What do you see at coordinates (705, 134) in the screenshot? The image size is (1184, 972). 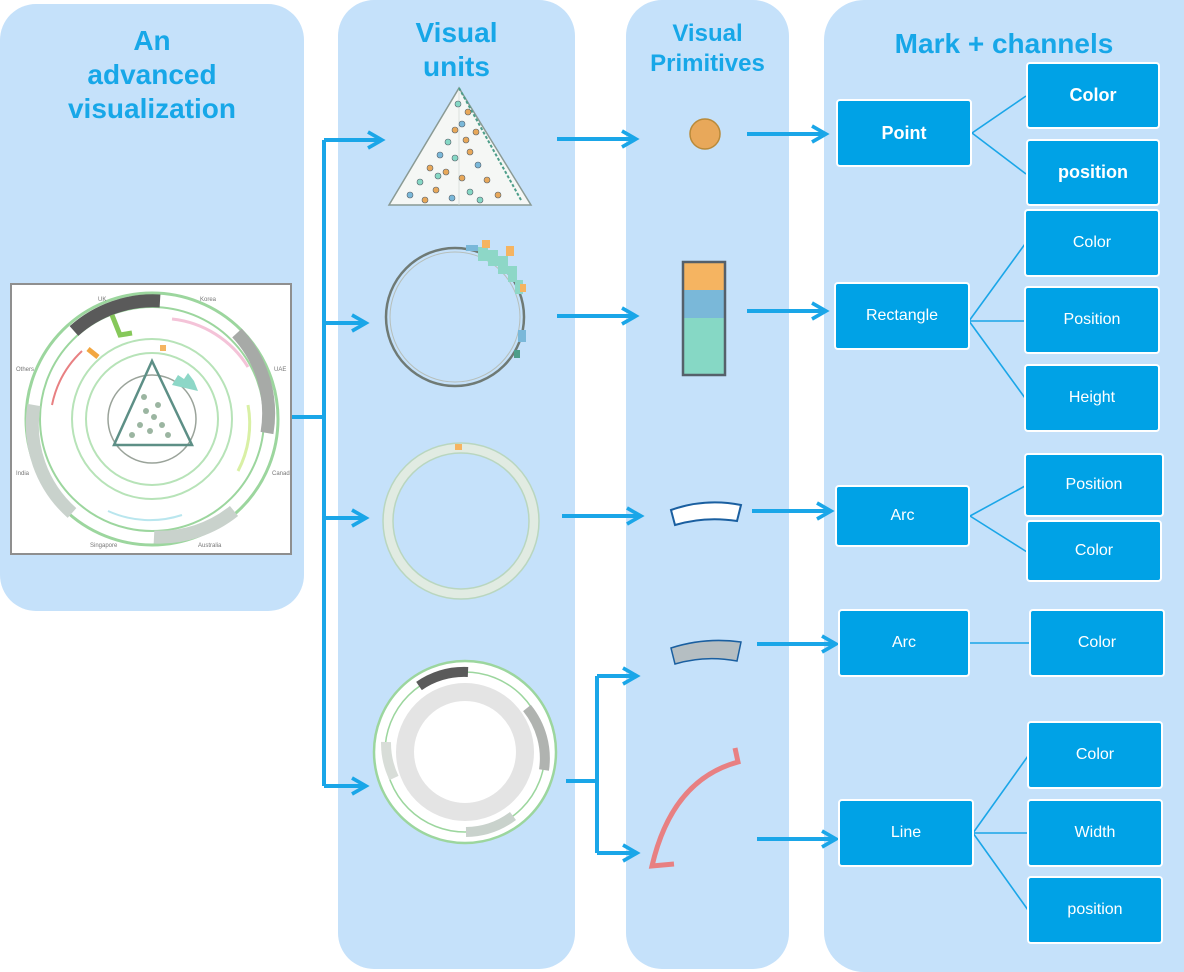 I see `point-primitive` at bounding box center [705, 134].